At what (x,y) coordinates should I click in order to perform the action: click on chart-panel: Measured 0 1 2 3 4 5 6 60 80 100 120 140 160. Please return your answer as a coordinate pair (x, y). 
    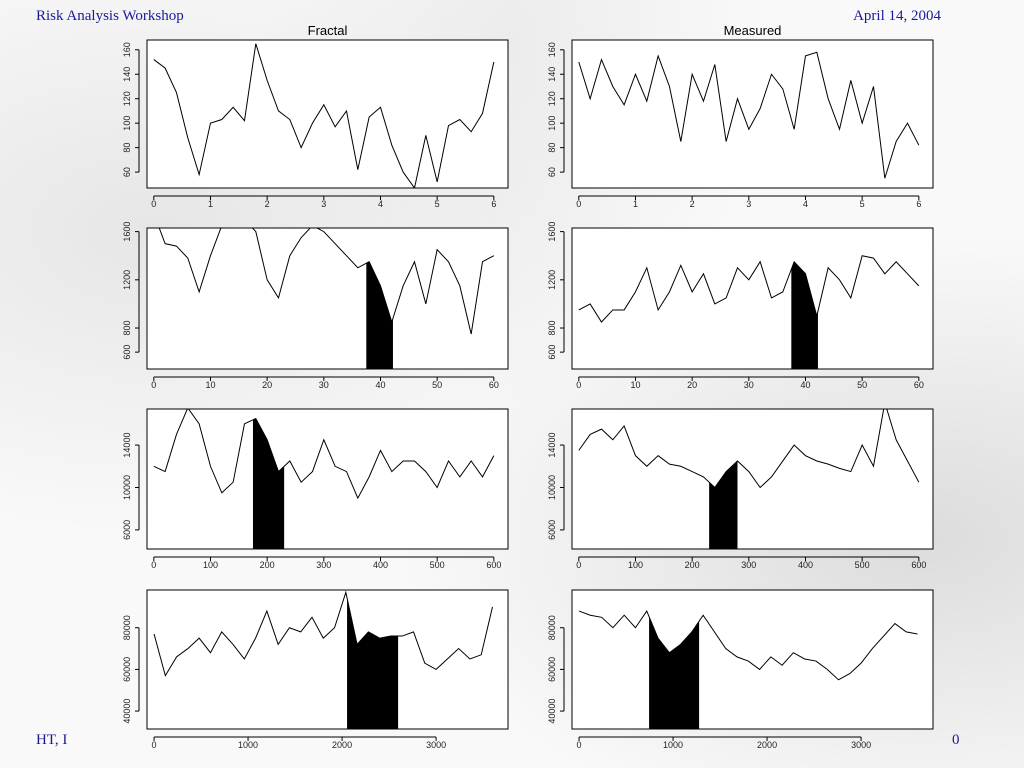
    Looking at the image, I should click on (740, 116).